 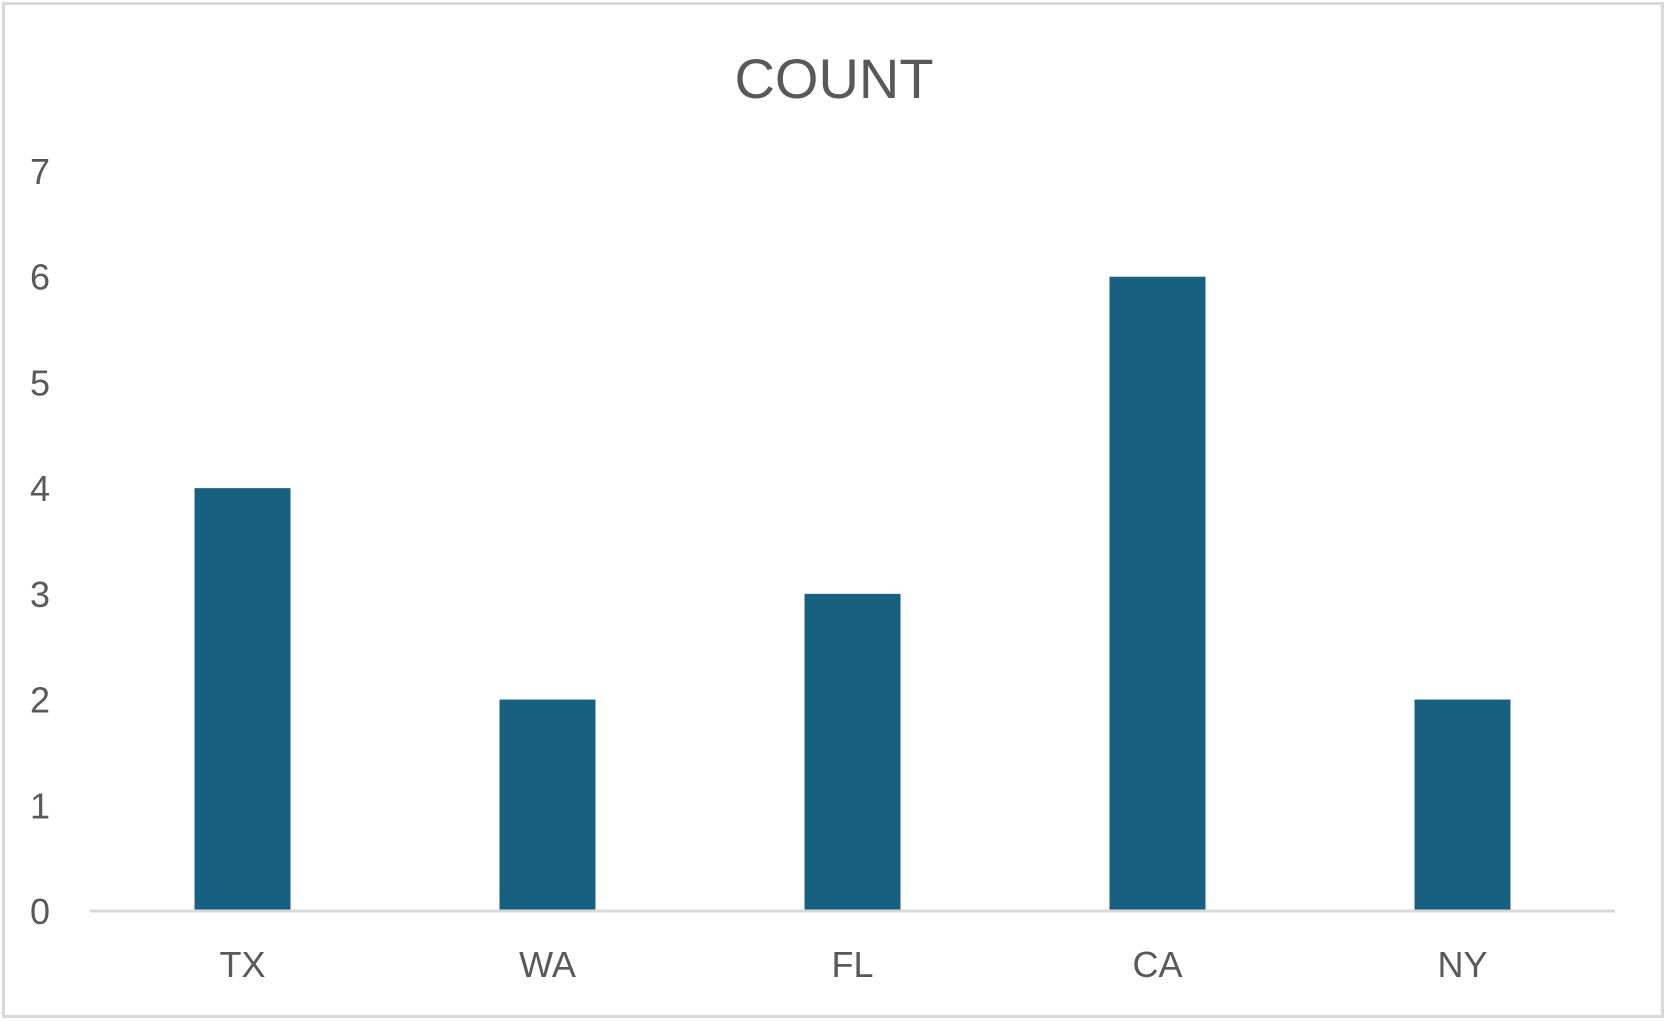 I want to click on x-tick-label-ny: NY, so click(x=1462, y=964).